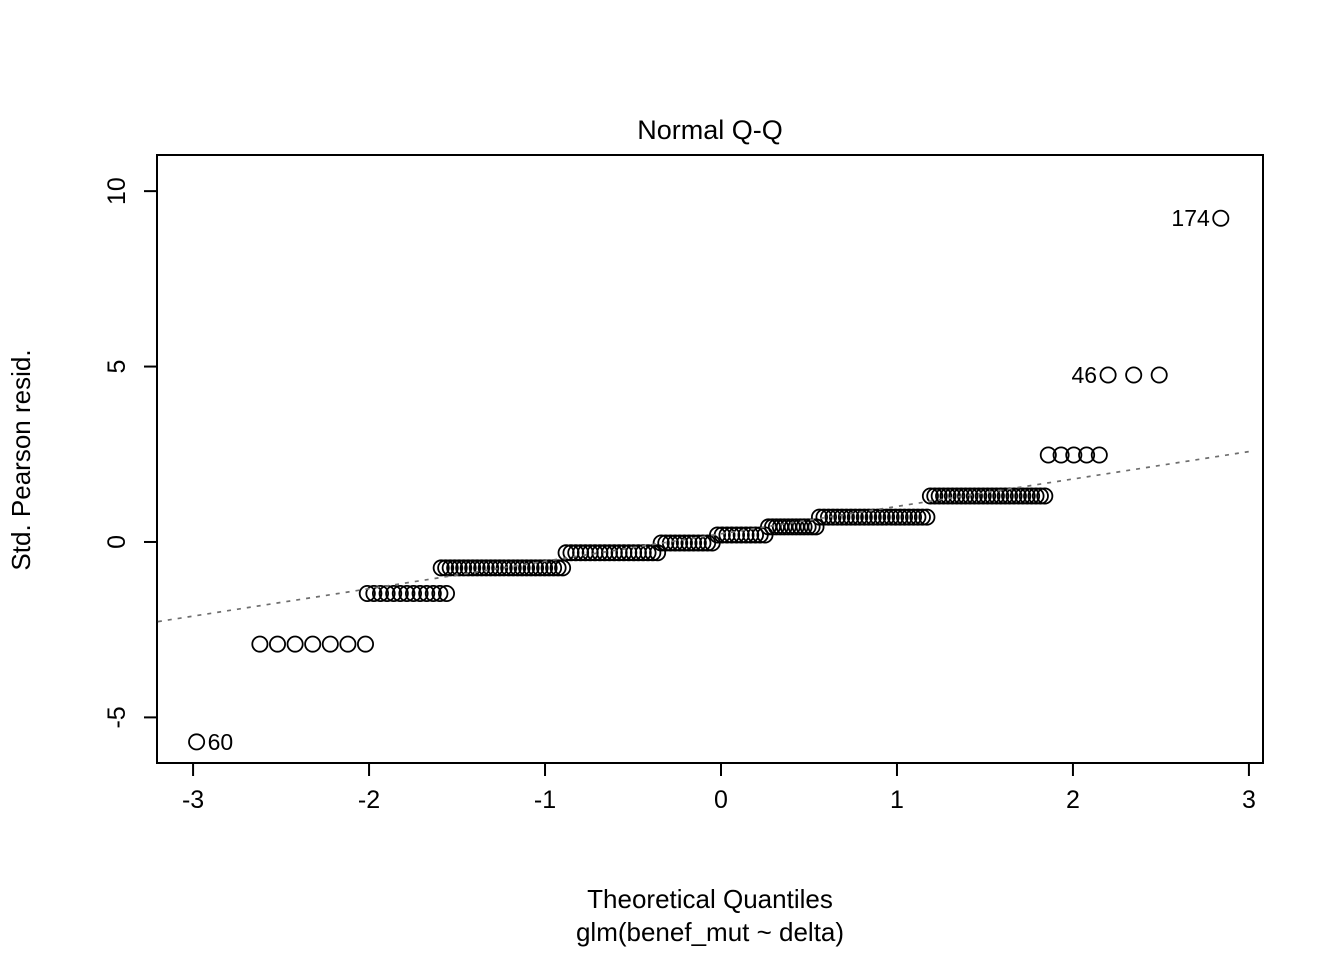  I want to click on x-tick-label: -3, so click(193, 800).